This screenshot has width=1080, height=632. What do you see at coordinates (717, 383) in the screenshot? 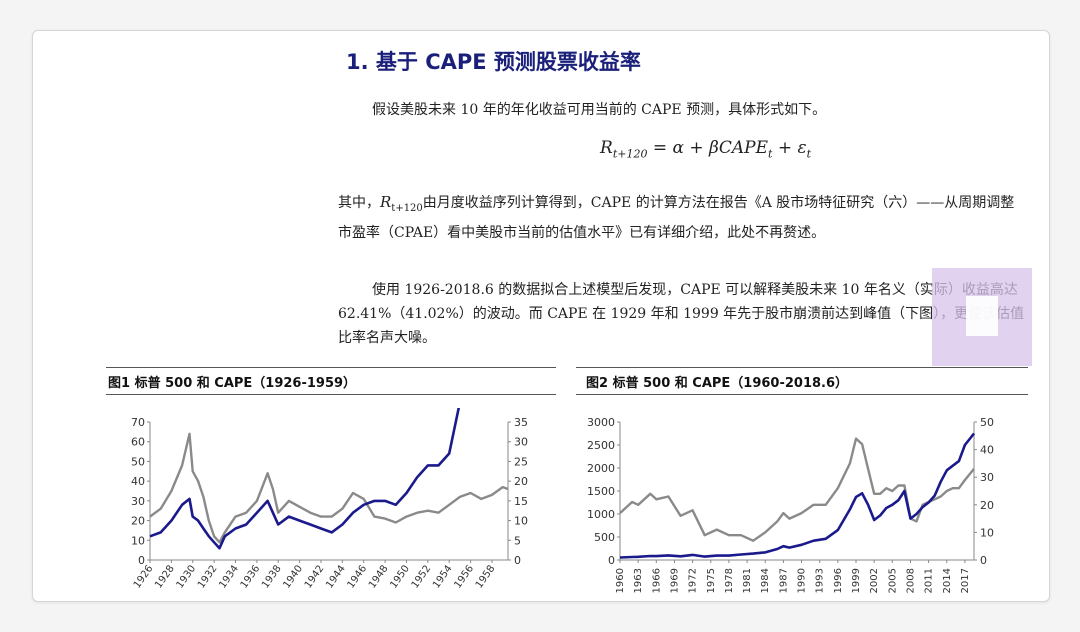
I see `fig2-title: 图2 标普 500 和 CAPE（1960-2018.6）` at bounding box center [717, 383].